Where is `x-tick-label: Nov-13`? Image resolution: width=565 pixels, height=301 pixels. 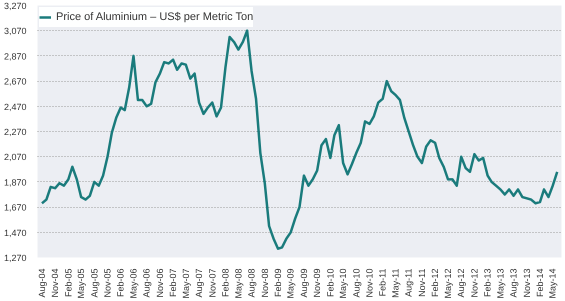 x-tick-label: Nov-13 is located at coordinates (527, 283).